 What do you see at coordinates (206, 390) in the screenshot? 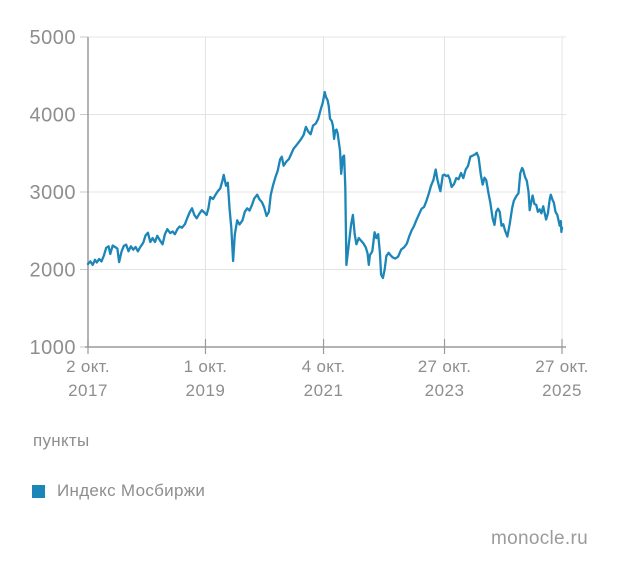
I see `x-tick-label-year: 2019` at bounding box center [206, 390].